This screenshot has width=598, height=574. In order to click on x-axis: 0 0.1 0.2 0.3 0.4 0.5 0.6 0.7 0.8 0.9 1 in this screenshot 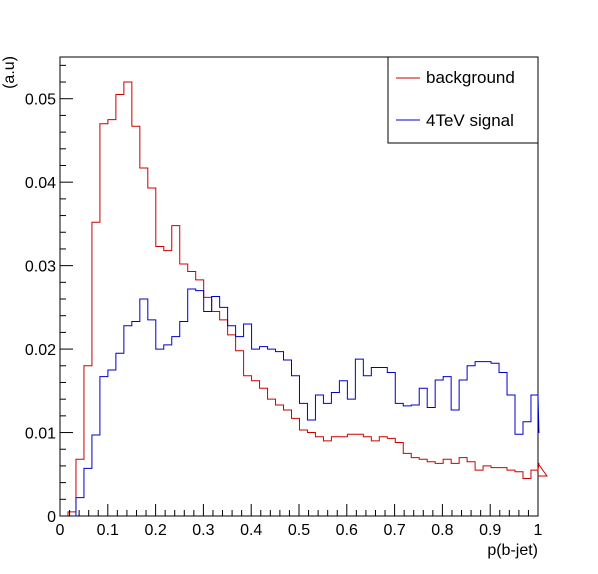, I will do `click(299, 521)`.